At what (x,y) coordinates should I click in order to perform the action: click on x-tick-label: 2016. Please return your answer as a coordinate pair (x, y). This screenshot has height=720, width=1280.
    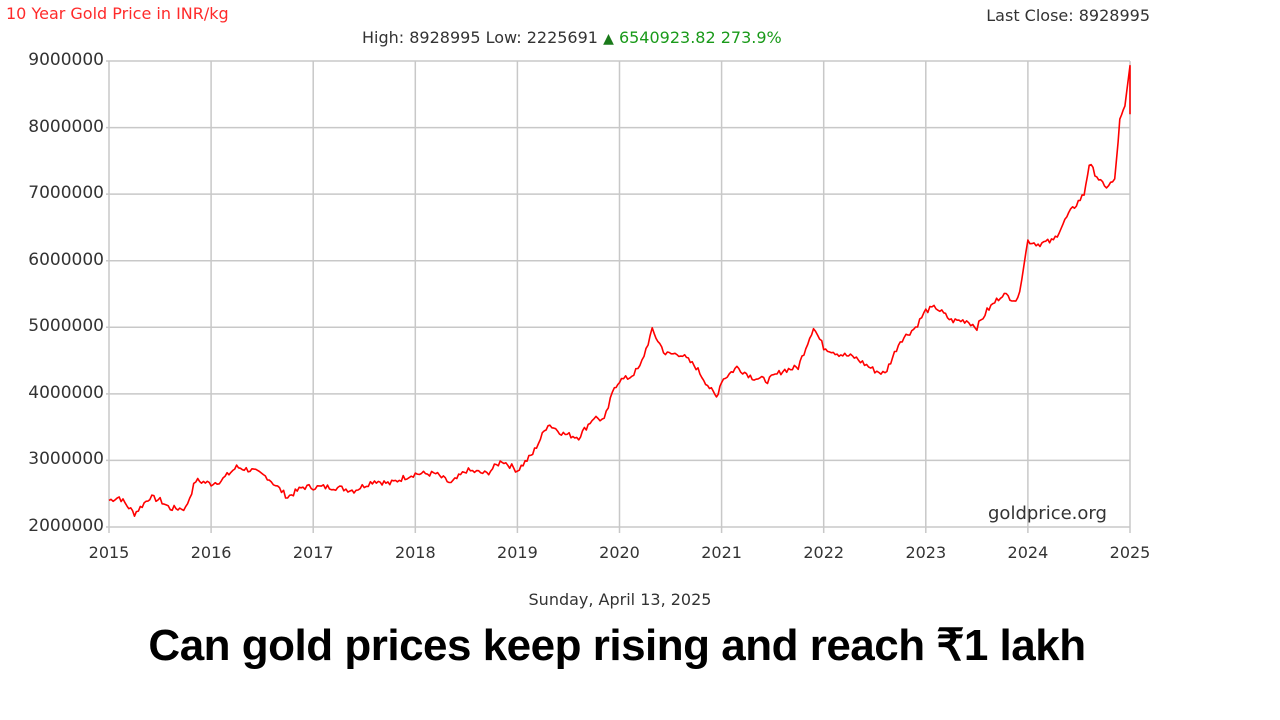
    Looking at the image, I should click on (211, 552).